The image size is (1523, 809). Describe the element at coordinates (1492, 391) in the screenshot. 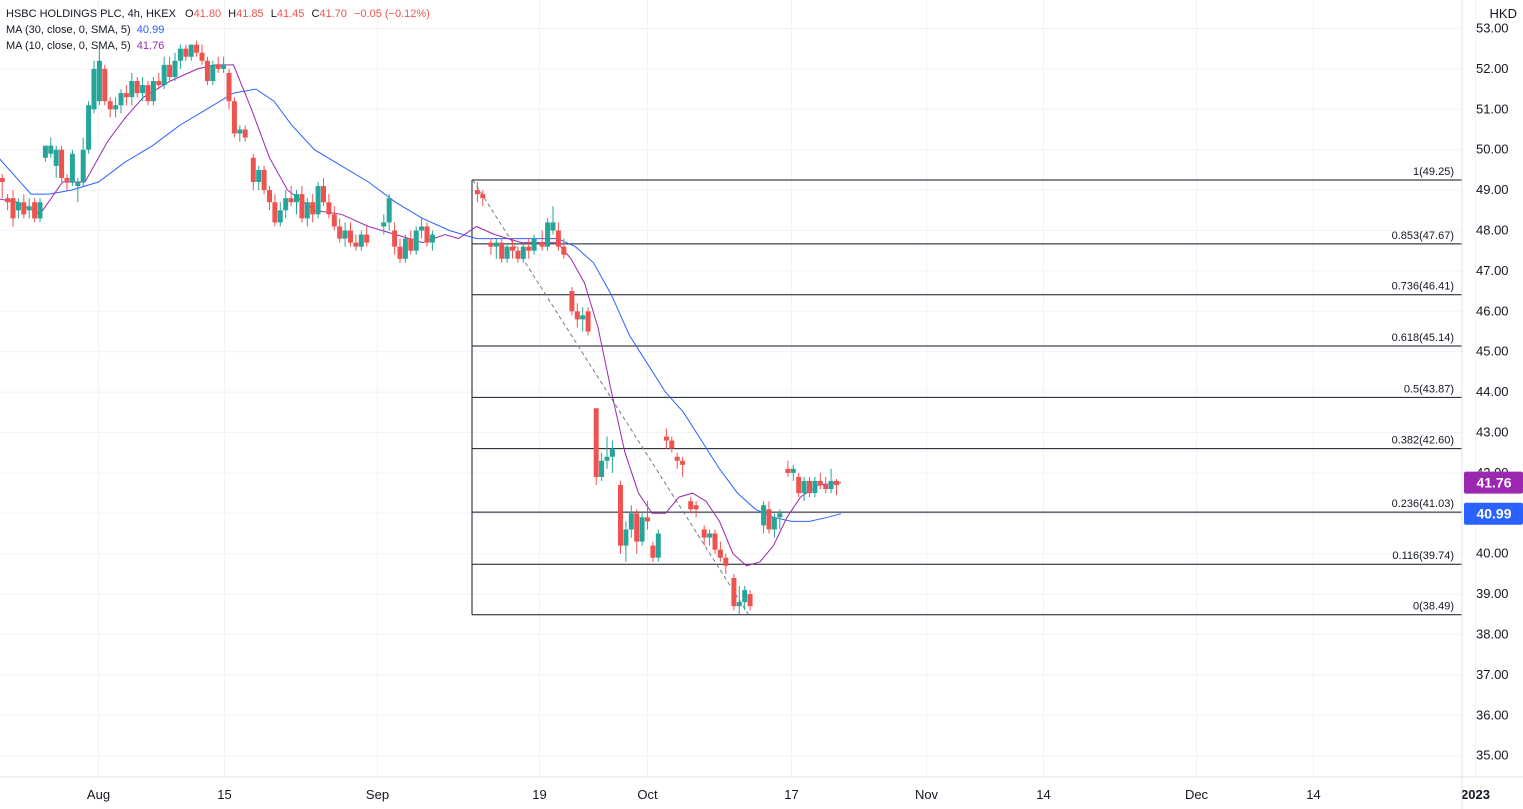

I see `y-tick-label: 44.00` at that location.